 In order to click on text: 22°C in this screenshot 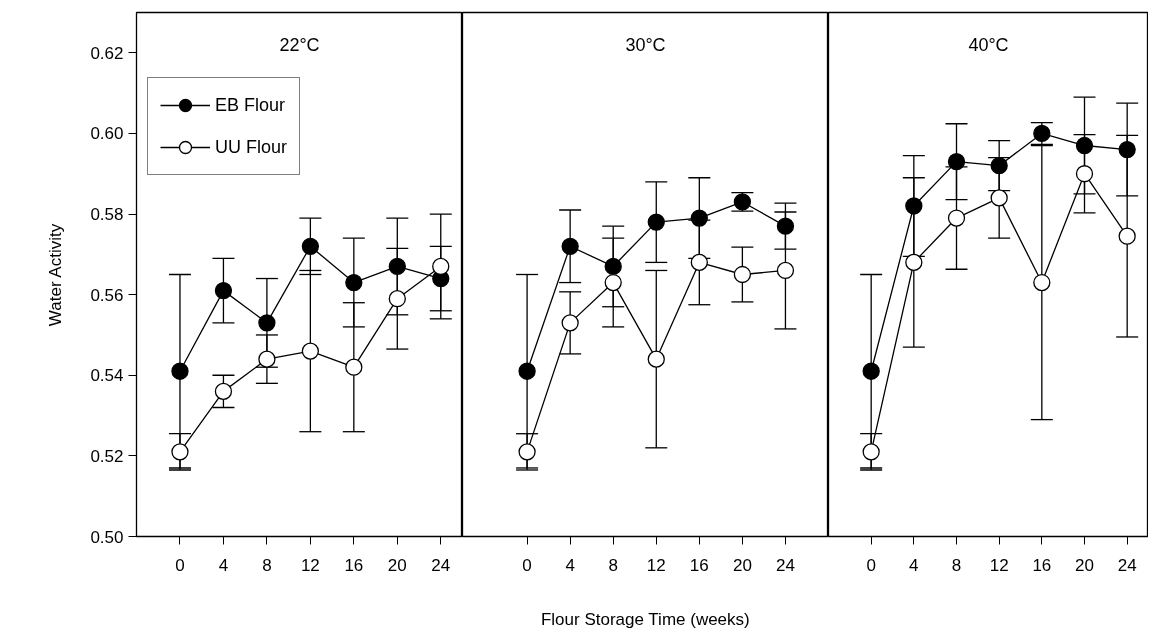, I will do `click(299, 44)`.